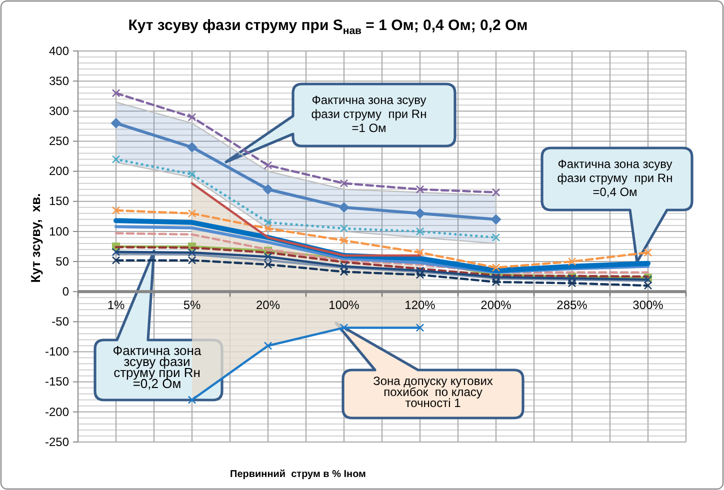  I want to click on y-tick-label: -50, so click(61, 321).